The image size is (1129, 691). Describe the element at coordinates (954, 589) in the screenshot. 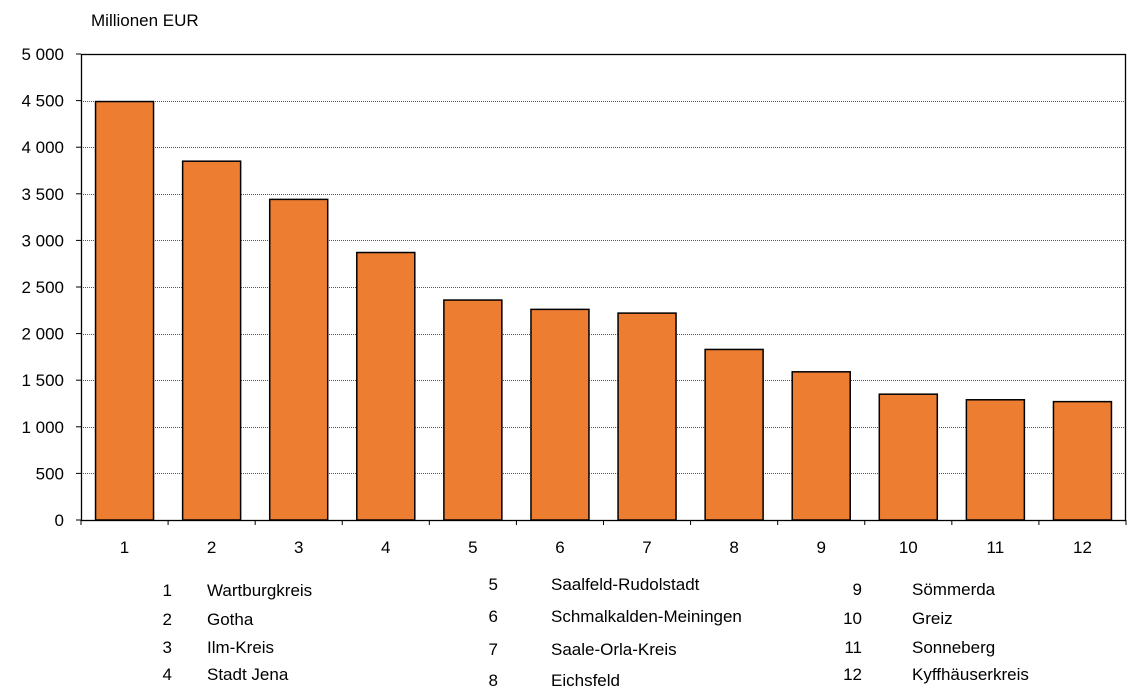

I see `legend-item-name: Sömmerda` at that location.